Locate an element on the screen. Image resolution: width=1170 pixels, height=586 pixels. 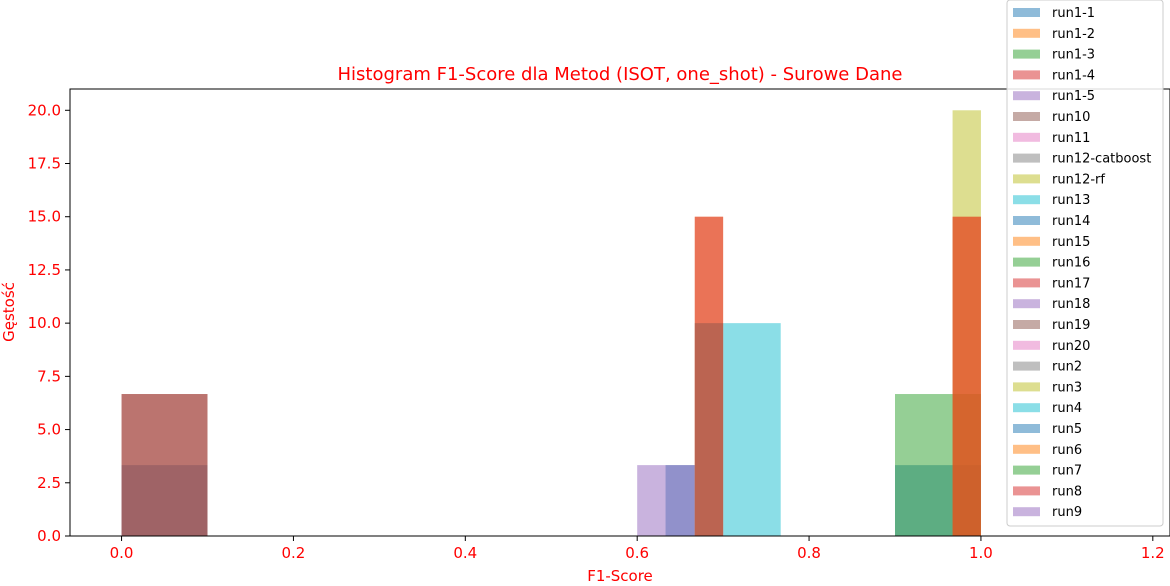
legend-swatch-run7 is located at coordinates (1026, 470).